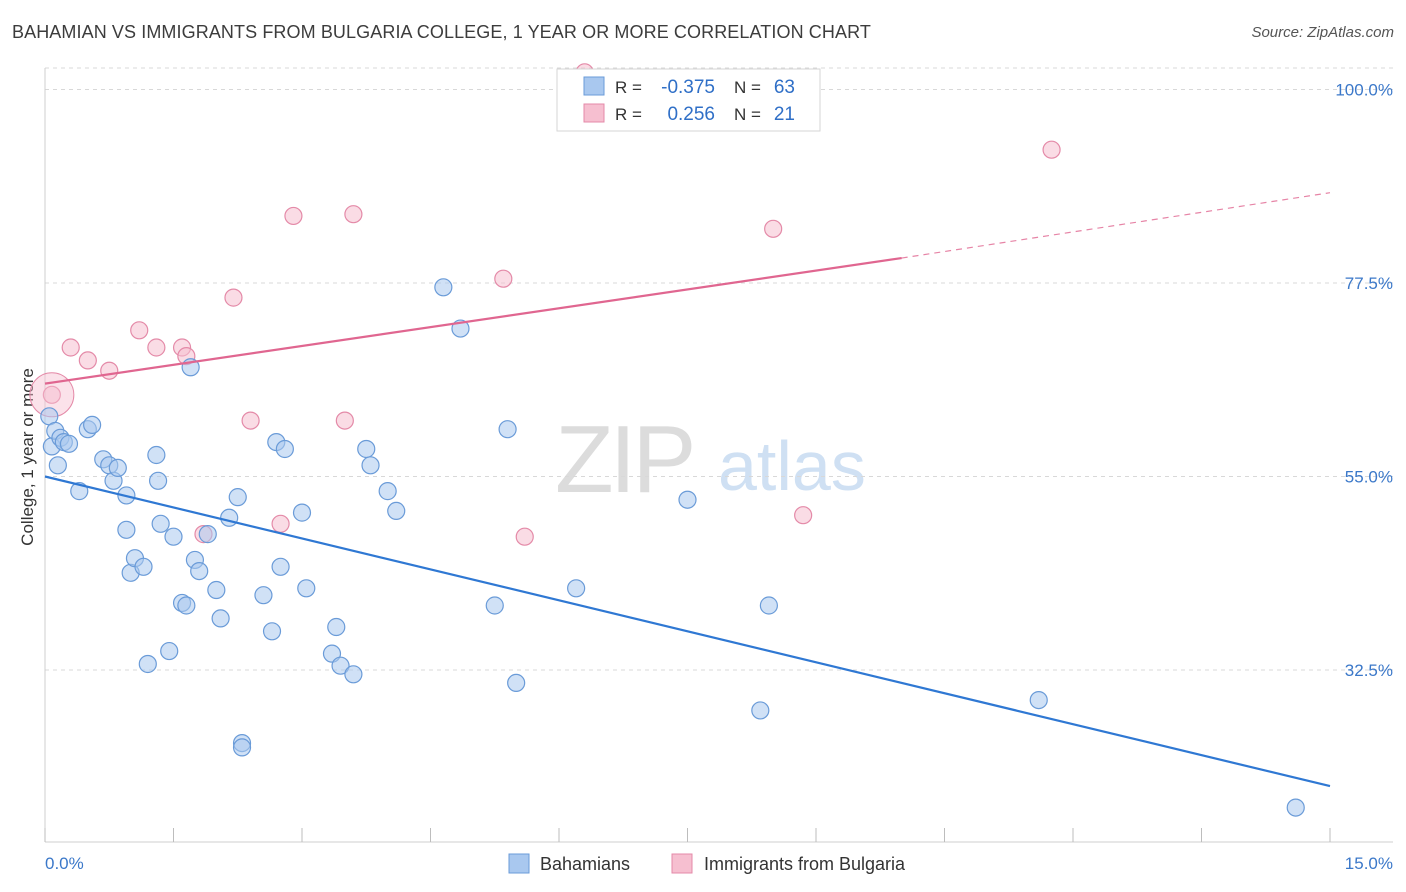 This screenshot has width=1406, height=892. I want to click on stats-r-value-1: -0.375, so click(688, 87).